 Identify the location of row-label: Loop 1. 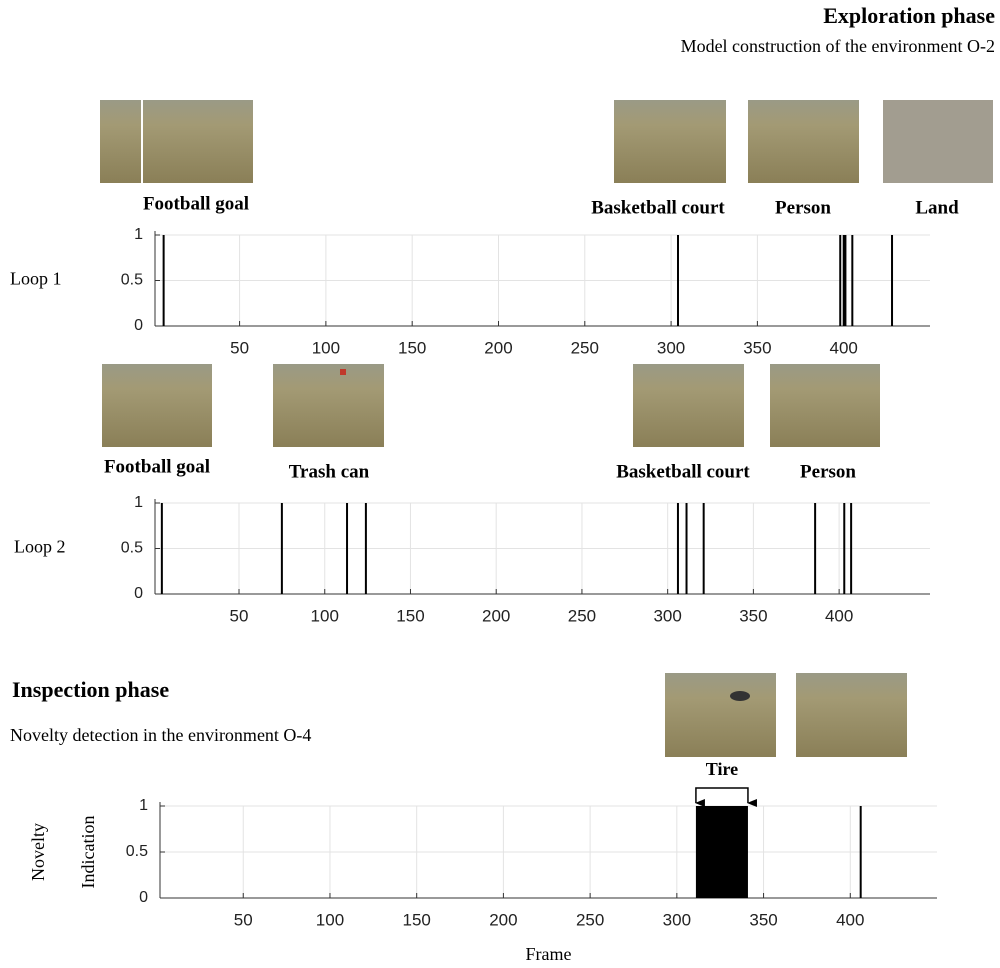
(36, 279).